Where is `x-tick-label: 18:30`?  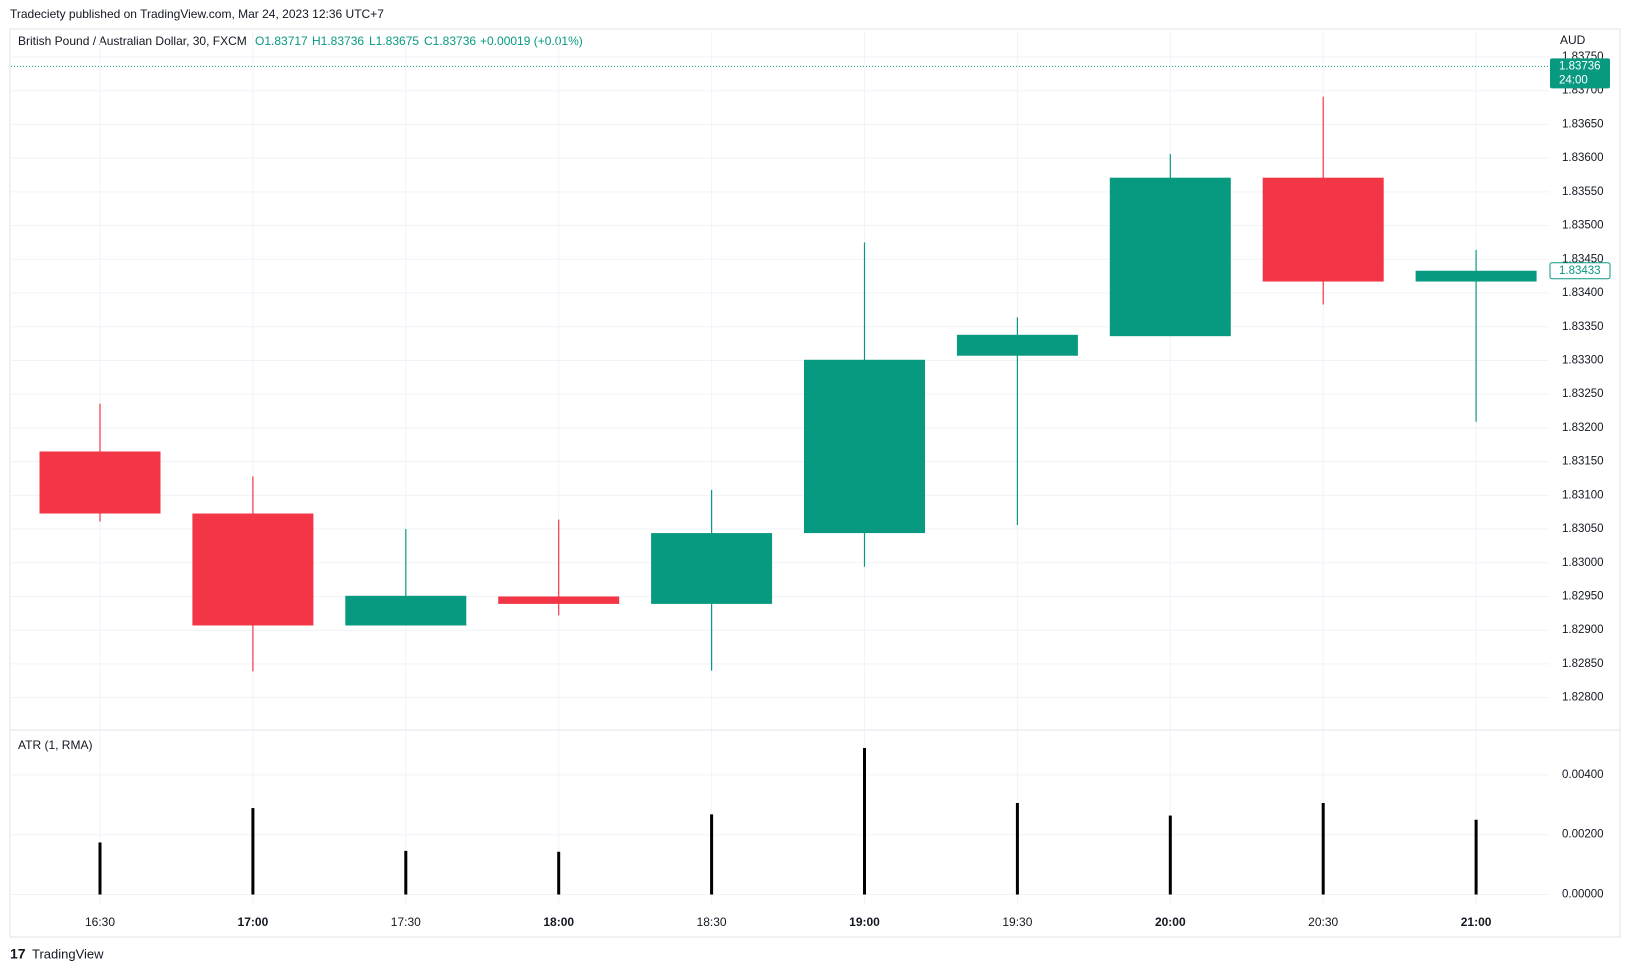
x-tick-label: 18:30 is located at coordinates (712, 922).